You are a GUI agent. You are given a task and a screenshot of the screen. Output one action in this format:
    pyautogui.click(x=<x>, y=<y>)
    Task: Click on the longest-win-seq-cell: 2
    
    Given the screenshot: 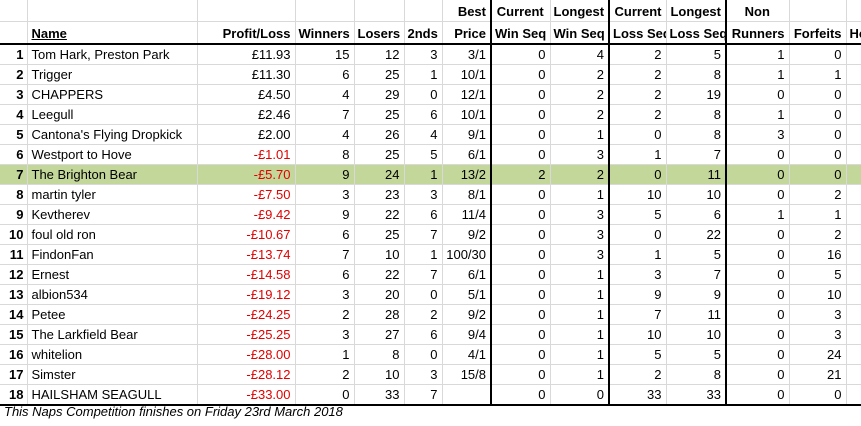 What is the action you would take?
    pyautogui.click(x=580, y=74)
    